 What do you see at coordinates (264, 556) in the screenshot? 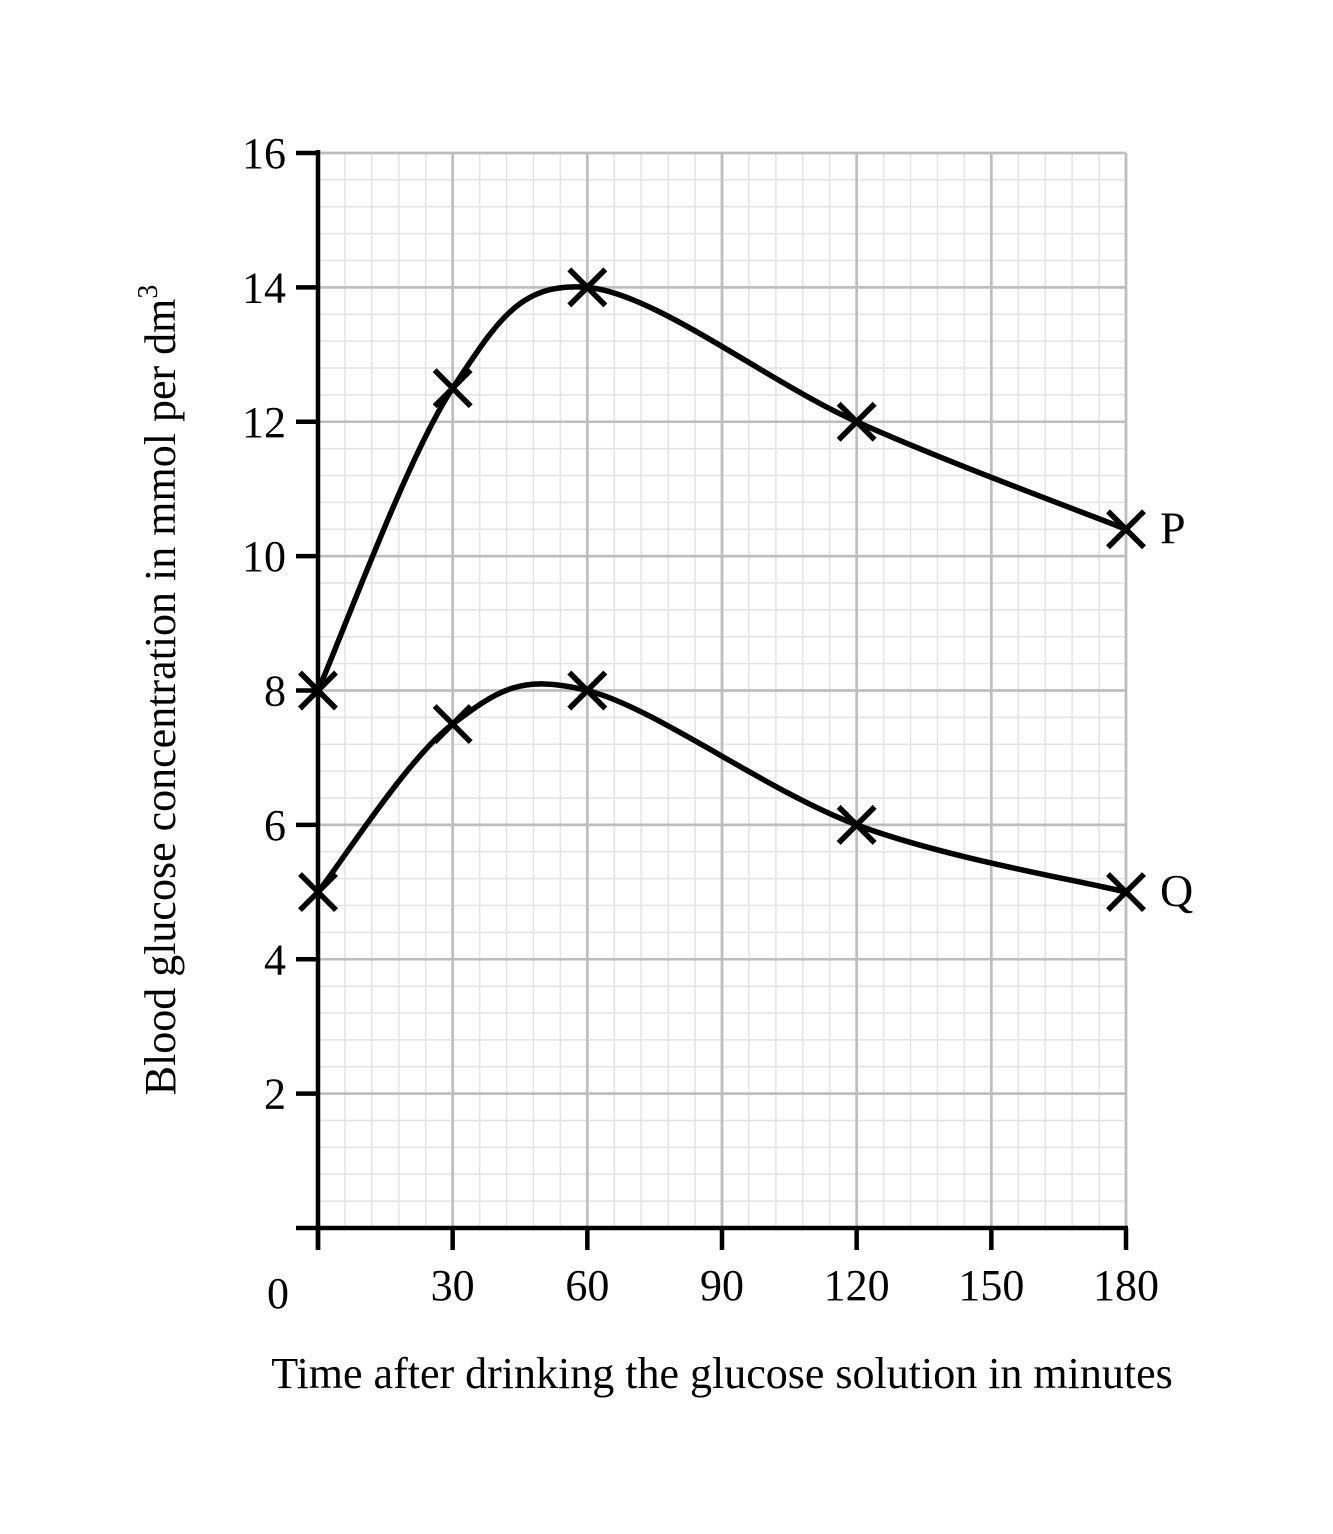
I see `y-tick-label: 10` at bounding box center [264, 556].